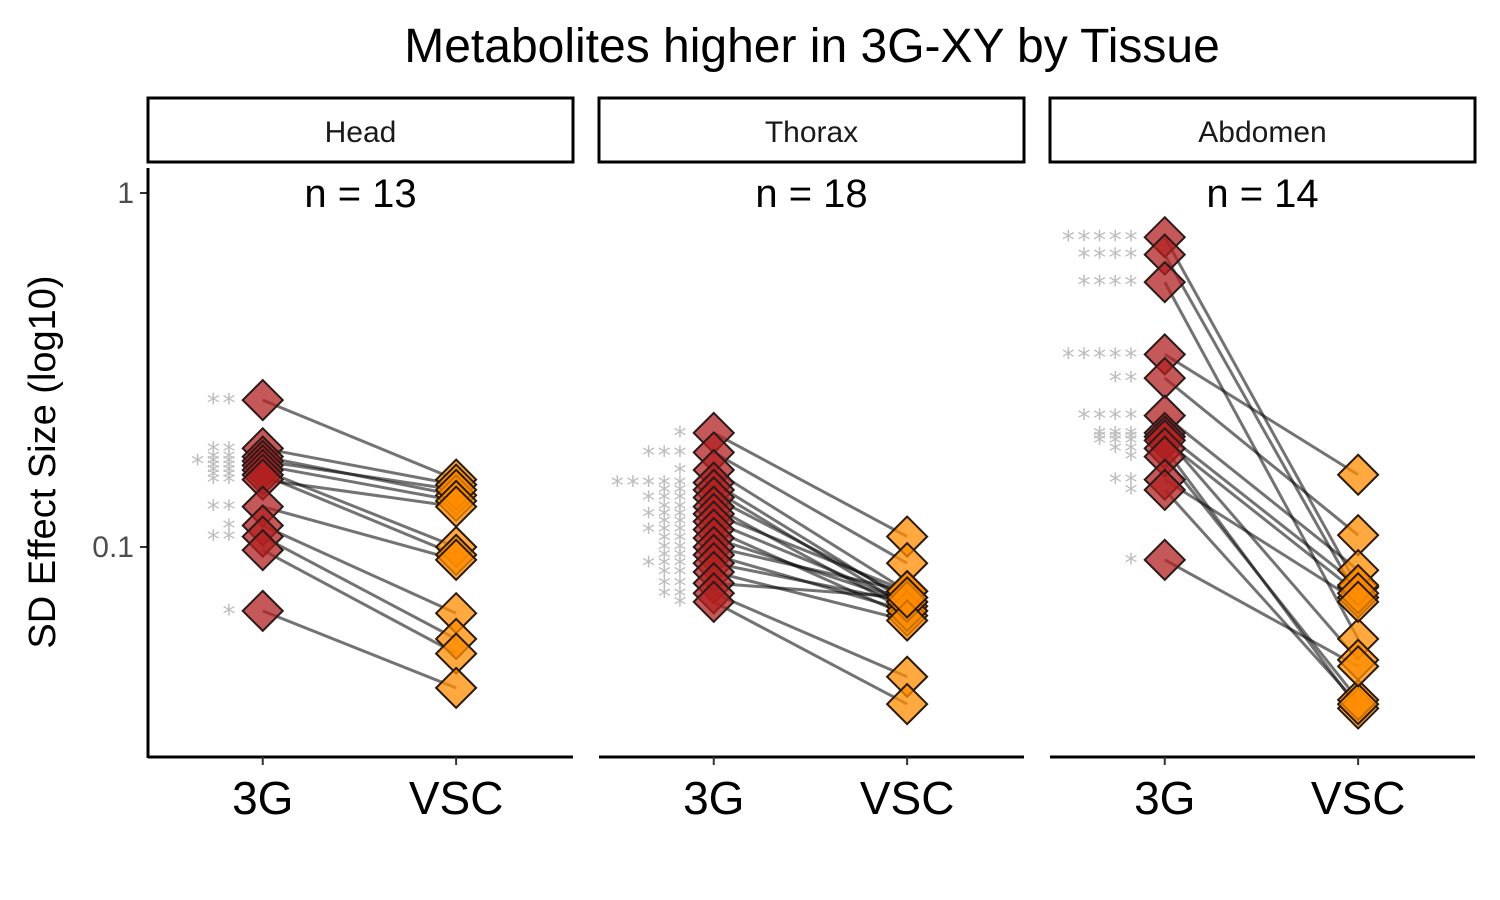 The width and height of the screenshot is (1500, 900). What do you see at coordinates (360, 194) in the screenshot?
I see `n-count-label: n = 13` at bounding box center [360, 194].